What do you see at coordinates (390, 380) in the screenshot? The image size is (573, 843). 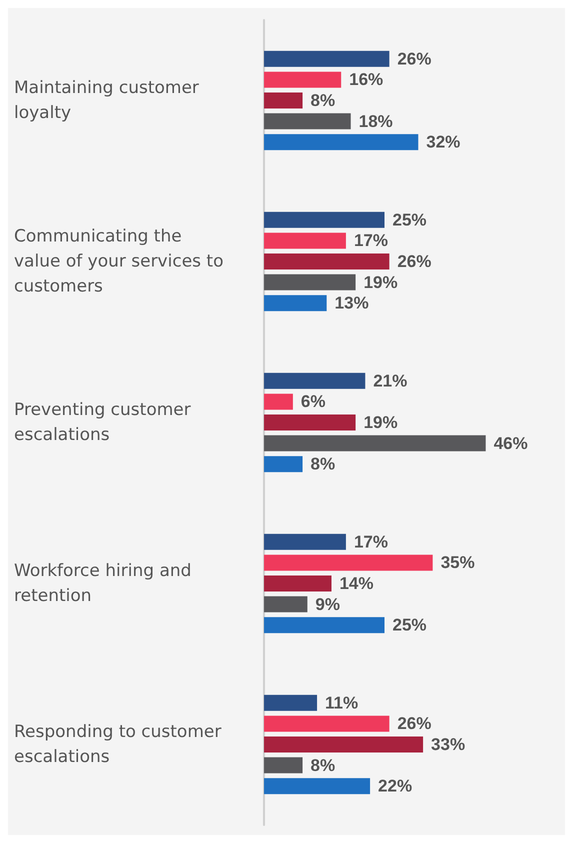 I see `data-label: 21%` at bounding box center [390, 380].